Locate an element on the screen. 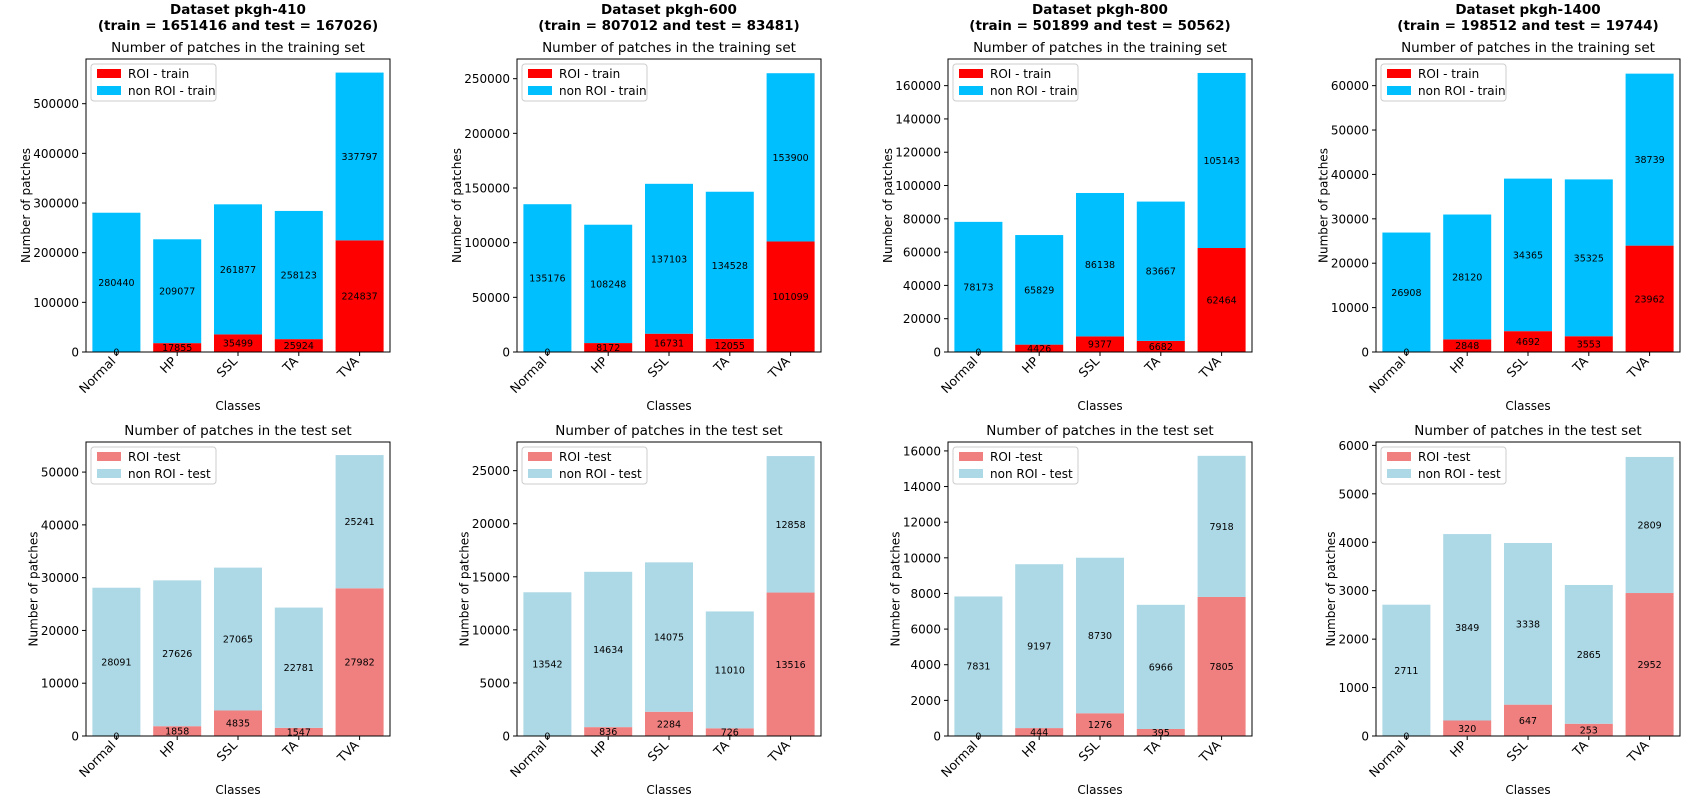 This screenshot has width=1690, height=796. dataset-title: Dataset pkgh-1400 is located at coordinates (1527, 10).